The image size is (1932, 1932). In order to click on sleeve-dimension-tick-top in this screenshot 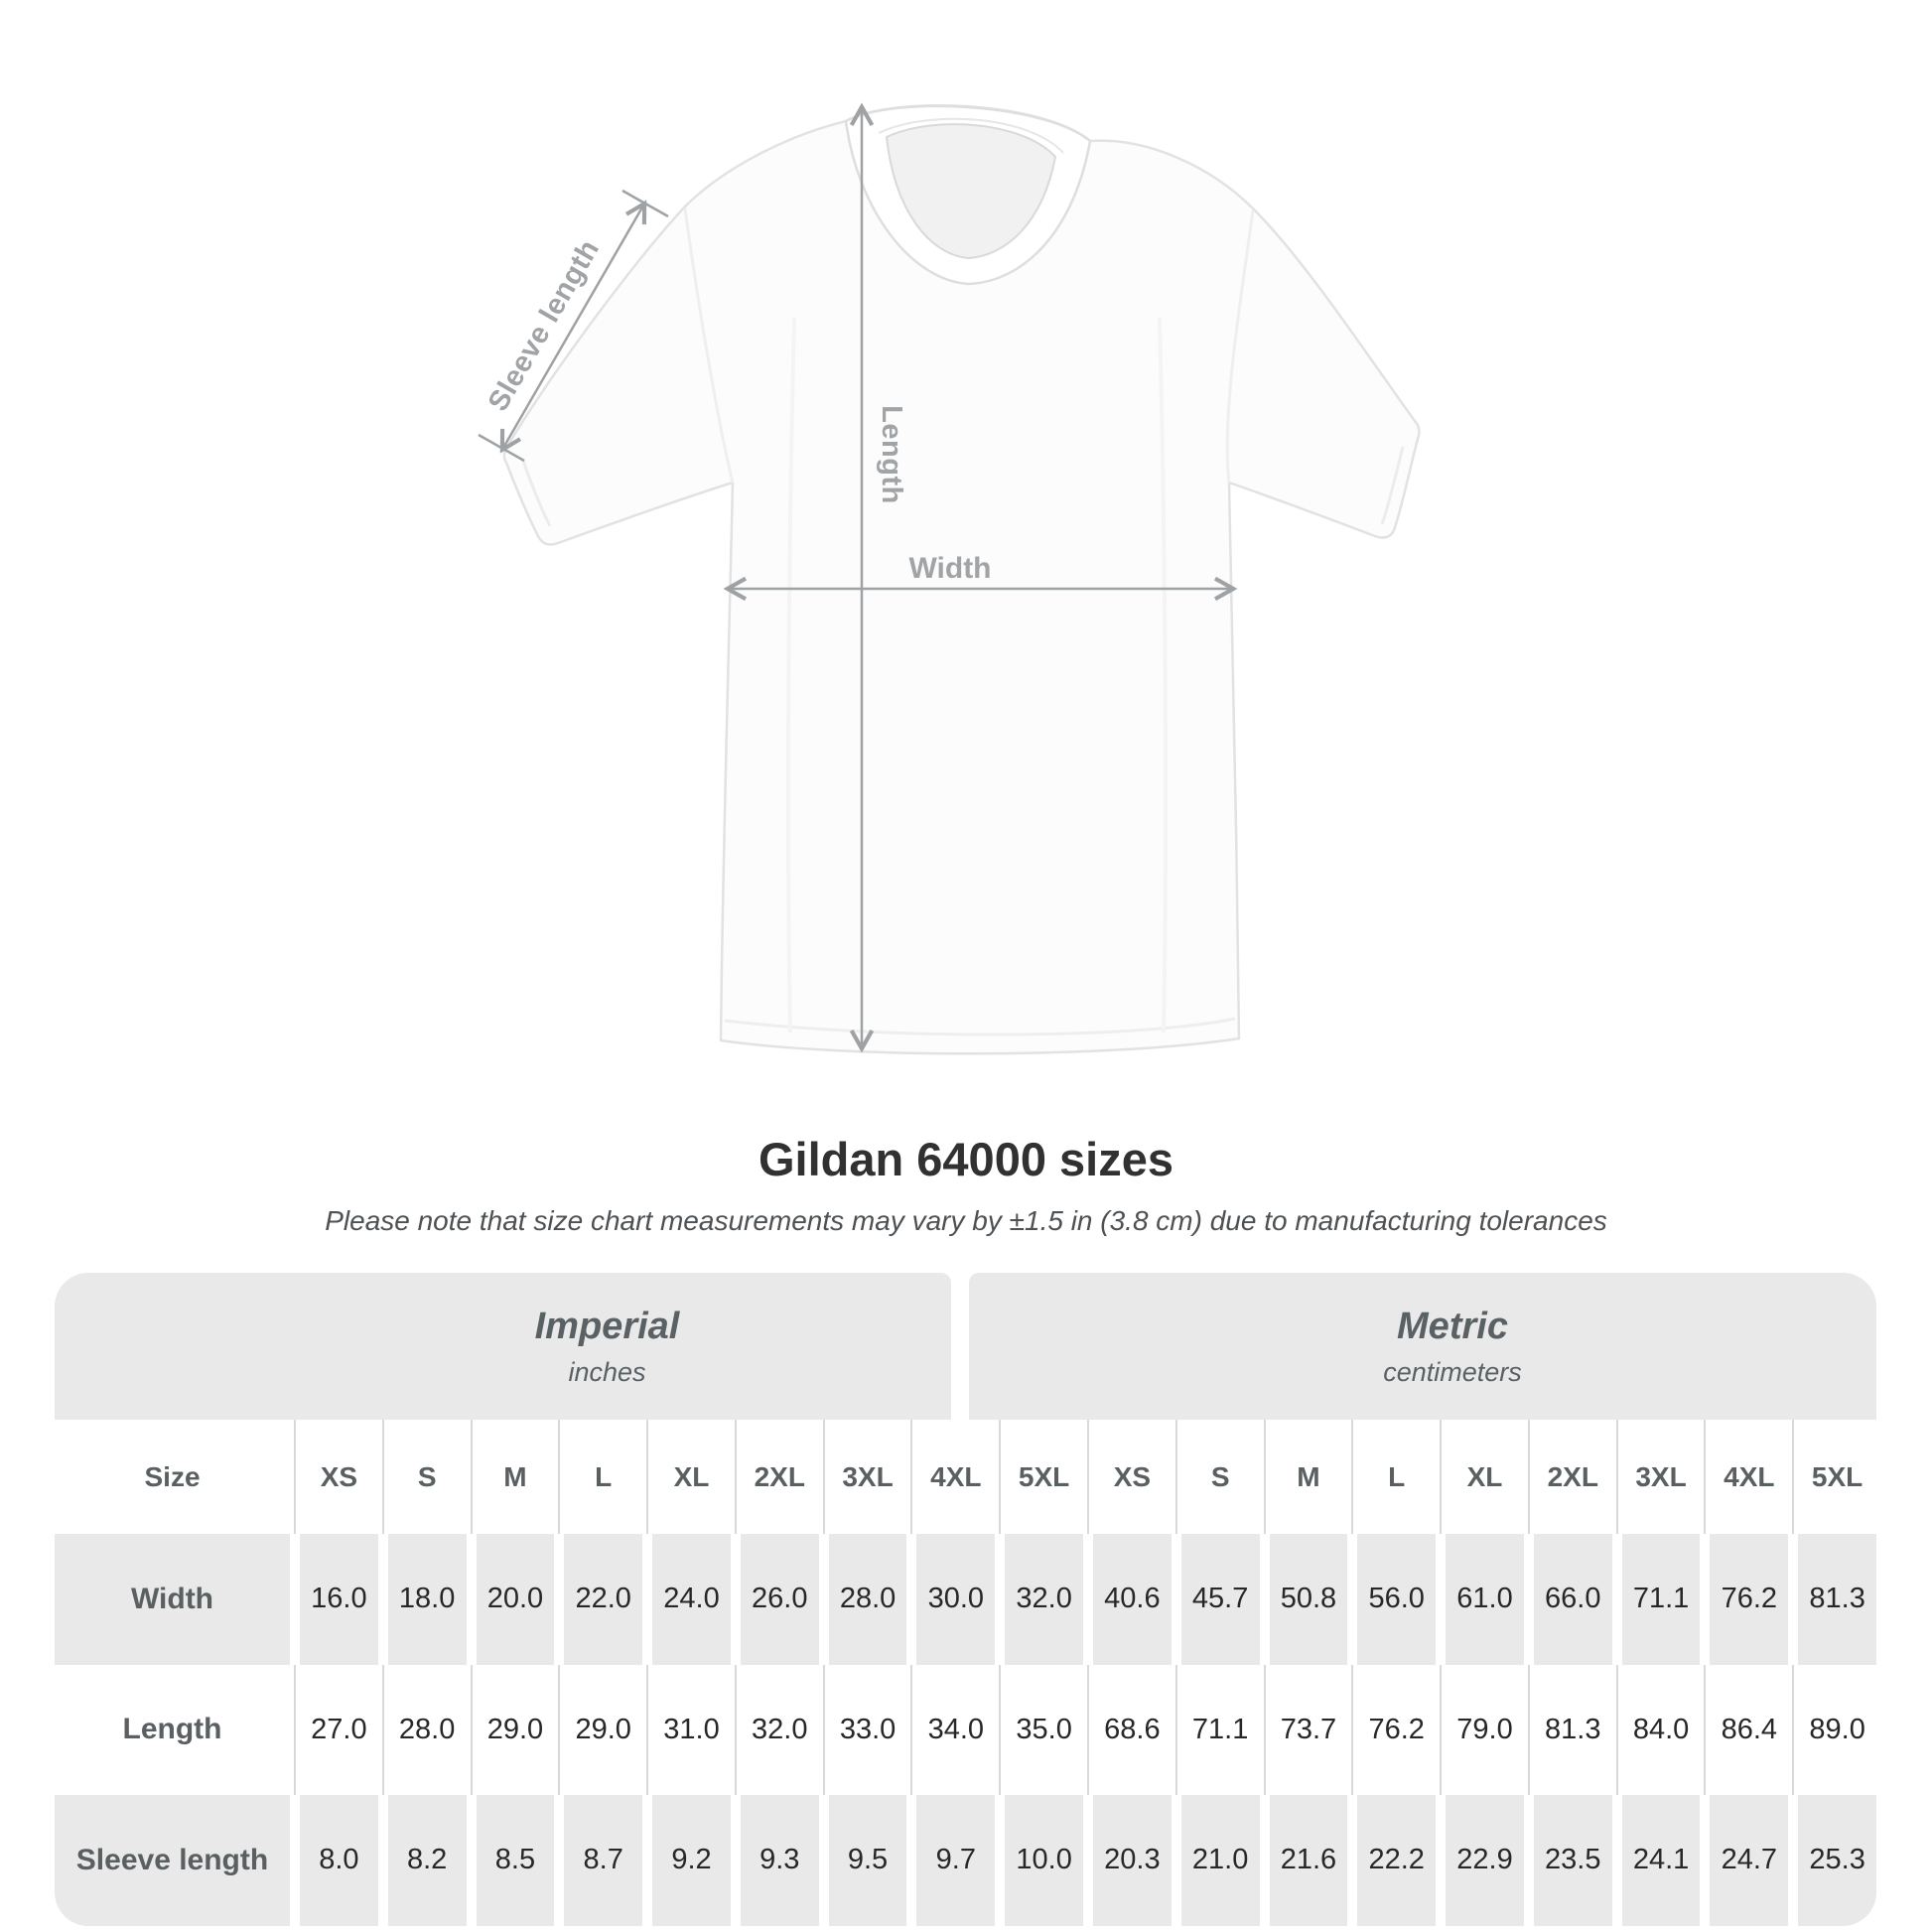, I will do `click(645, 204)`.